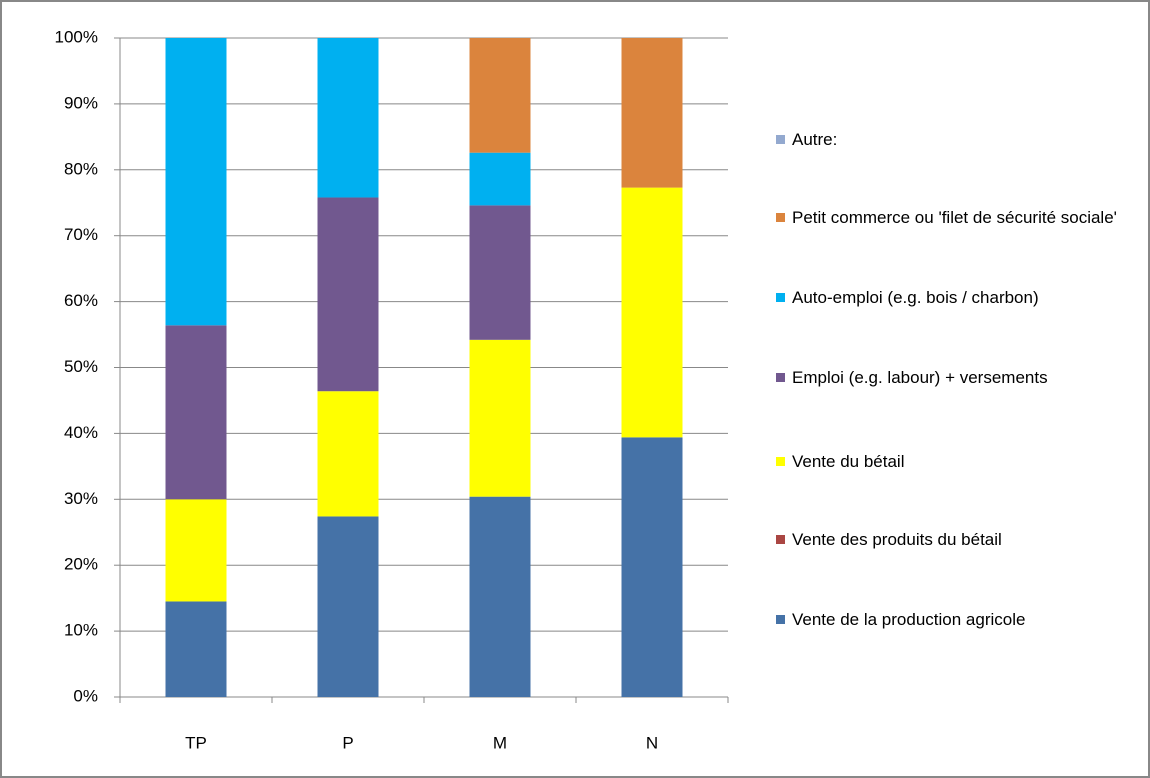 Image resolution: width=1150 pixels, height=778 pixels. I want to click on y-tick-label: 70%, so click(81, 234).